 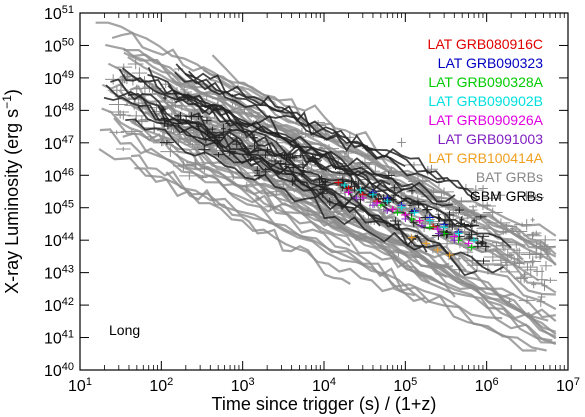 What do you see at coordinates (11, 191) in the screenshot?
I see `y-axis-title: X-ray Luminosity (erg s−1)` at bounding box center [11, 191].